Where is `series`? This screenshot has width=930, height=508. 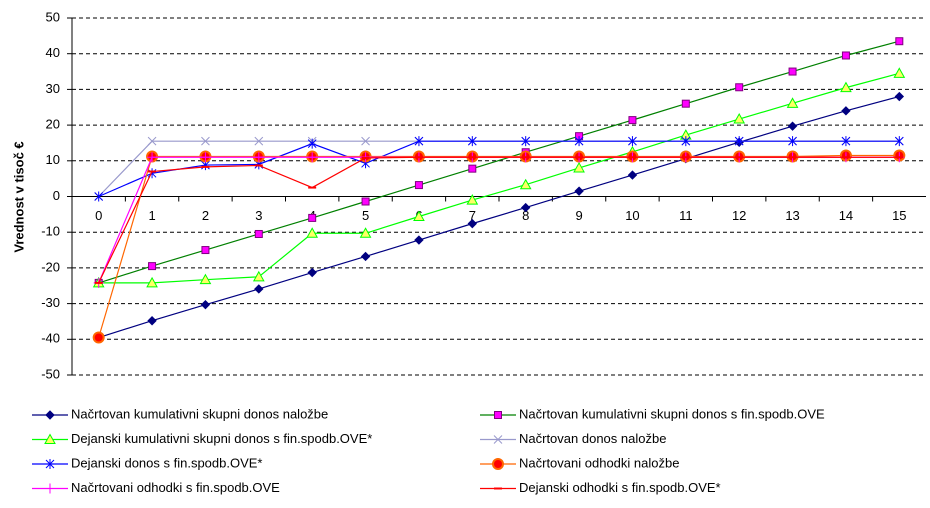
series is located at coordinates (499, 169).